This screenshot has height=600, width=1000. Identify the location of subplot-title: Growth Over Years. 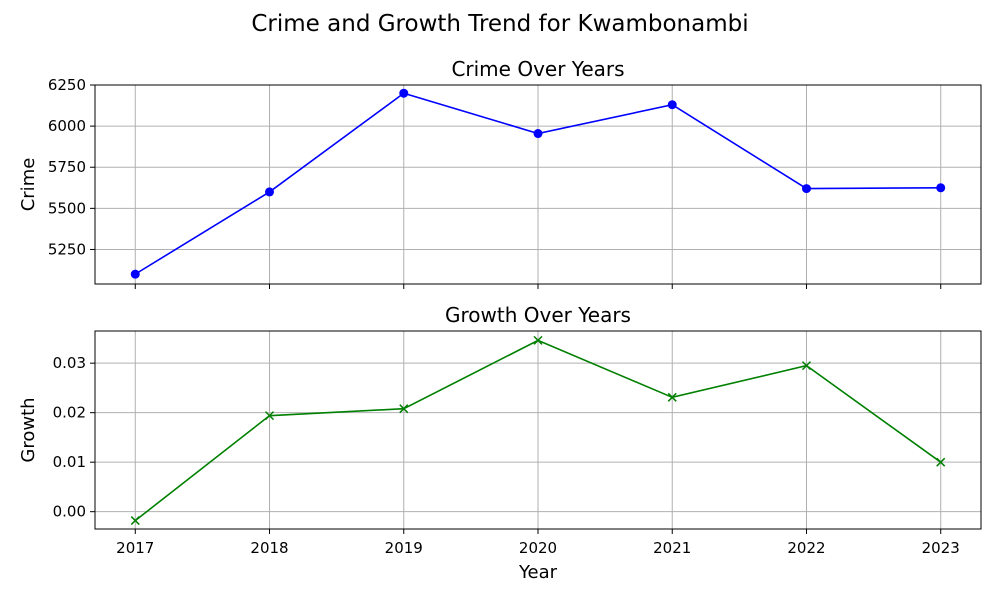
(538, 315).